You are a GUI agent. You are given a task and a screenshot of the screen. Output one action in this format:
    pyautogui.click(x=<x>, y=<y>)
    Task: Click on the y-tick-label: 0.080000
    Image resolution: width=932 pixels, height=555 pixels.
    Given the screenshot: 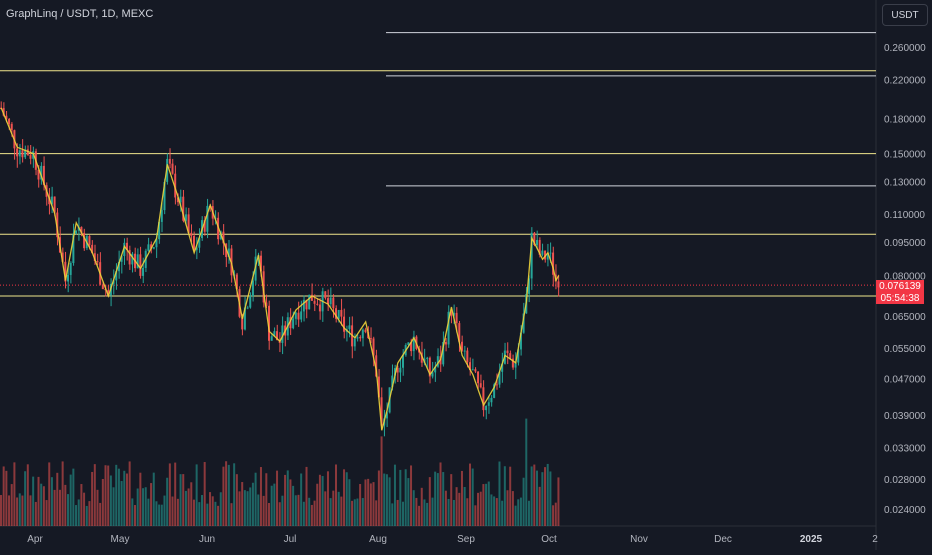 What is the action you would take?
    pyautogui.click(x=905, y=277)
    